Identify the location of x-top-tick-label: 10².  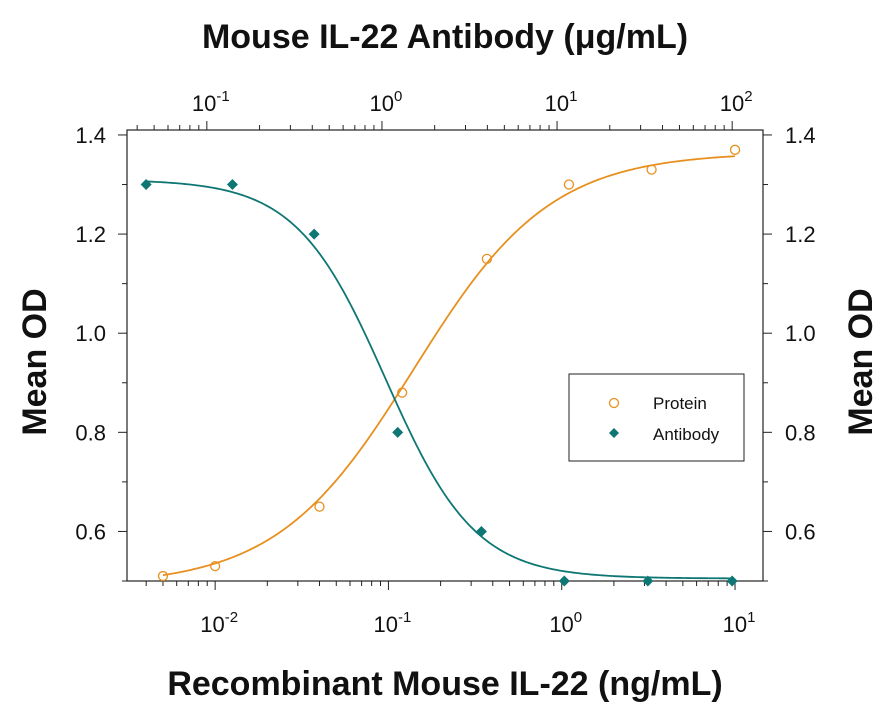
(736, 102).